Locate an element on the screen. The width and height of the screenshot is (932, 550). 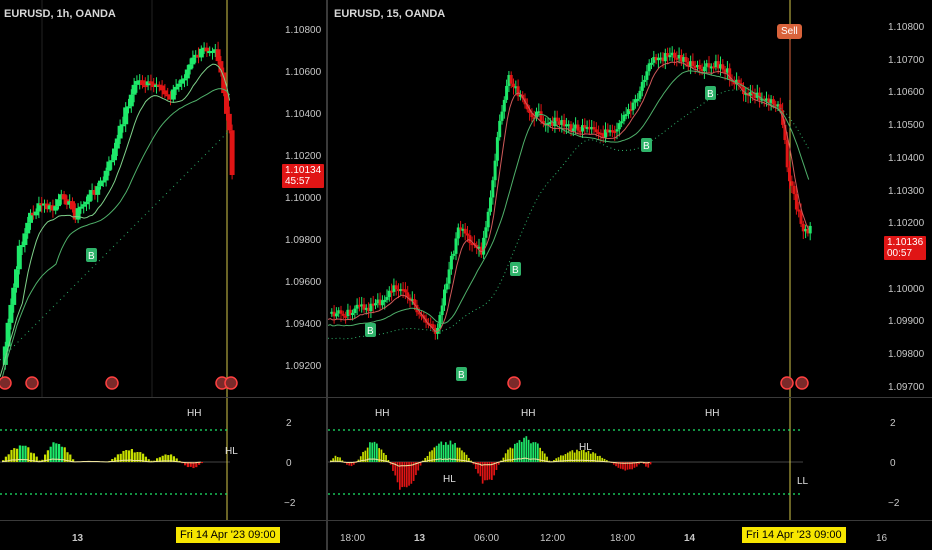
pane-divider-horizontal is located at coordinates (466, 397).